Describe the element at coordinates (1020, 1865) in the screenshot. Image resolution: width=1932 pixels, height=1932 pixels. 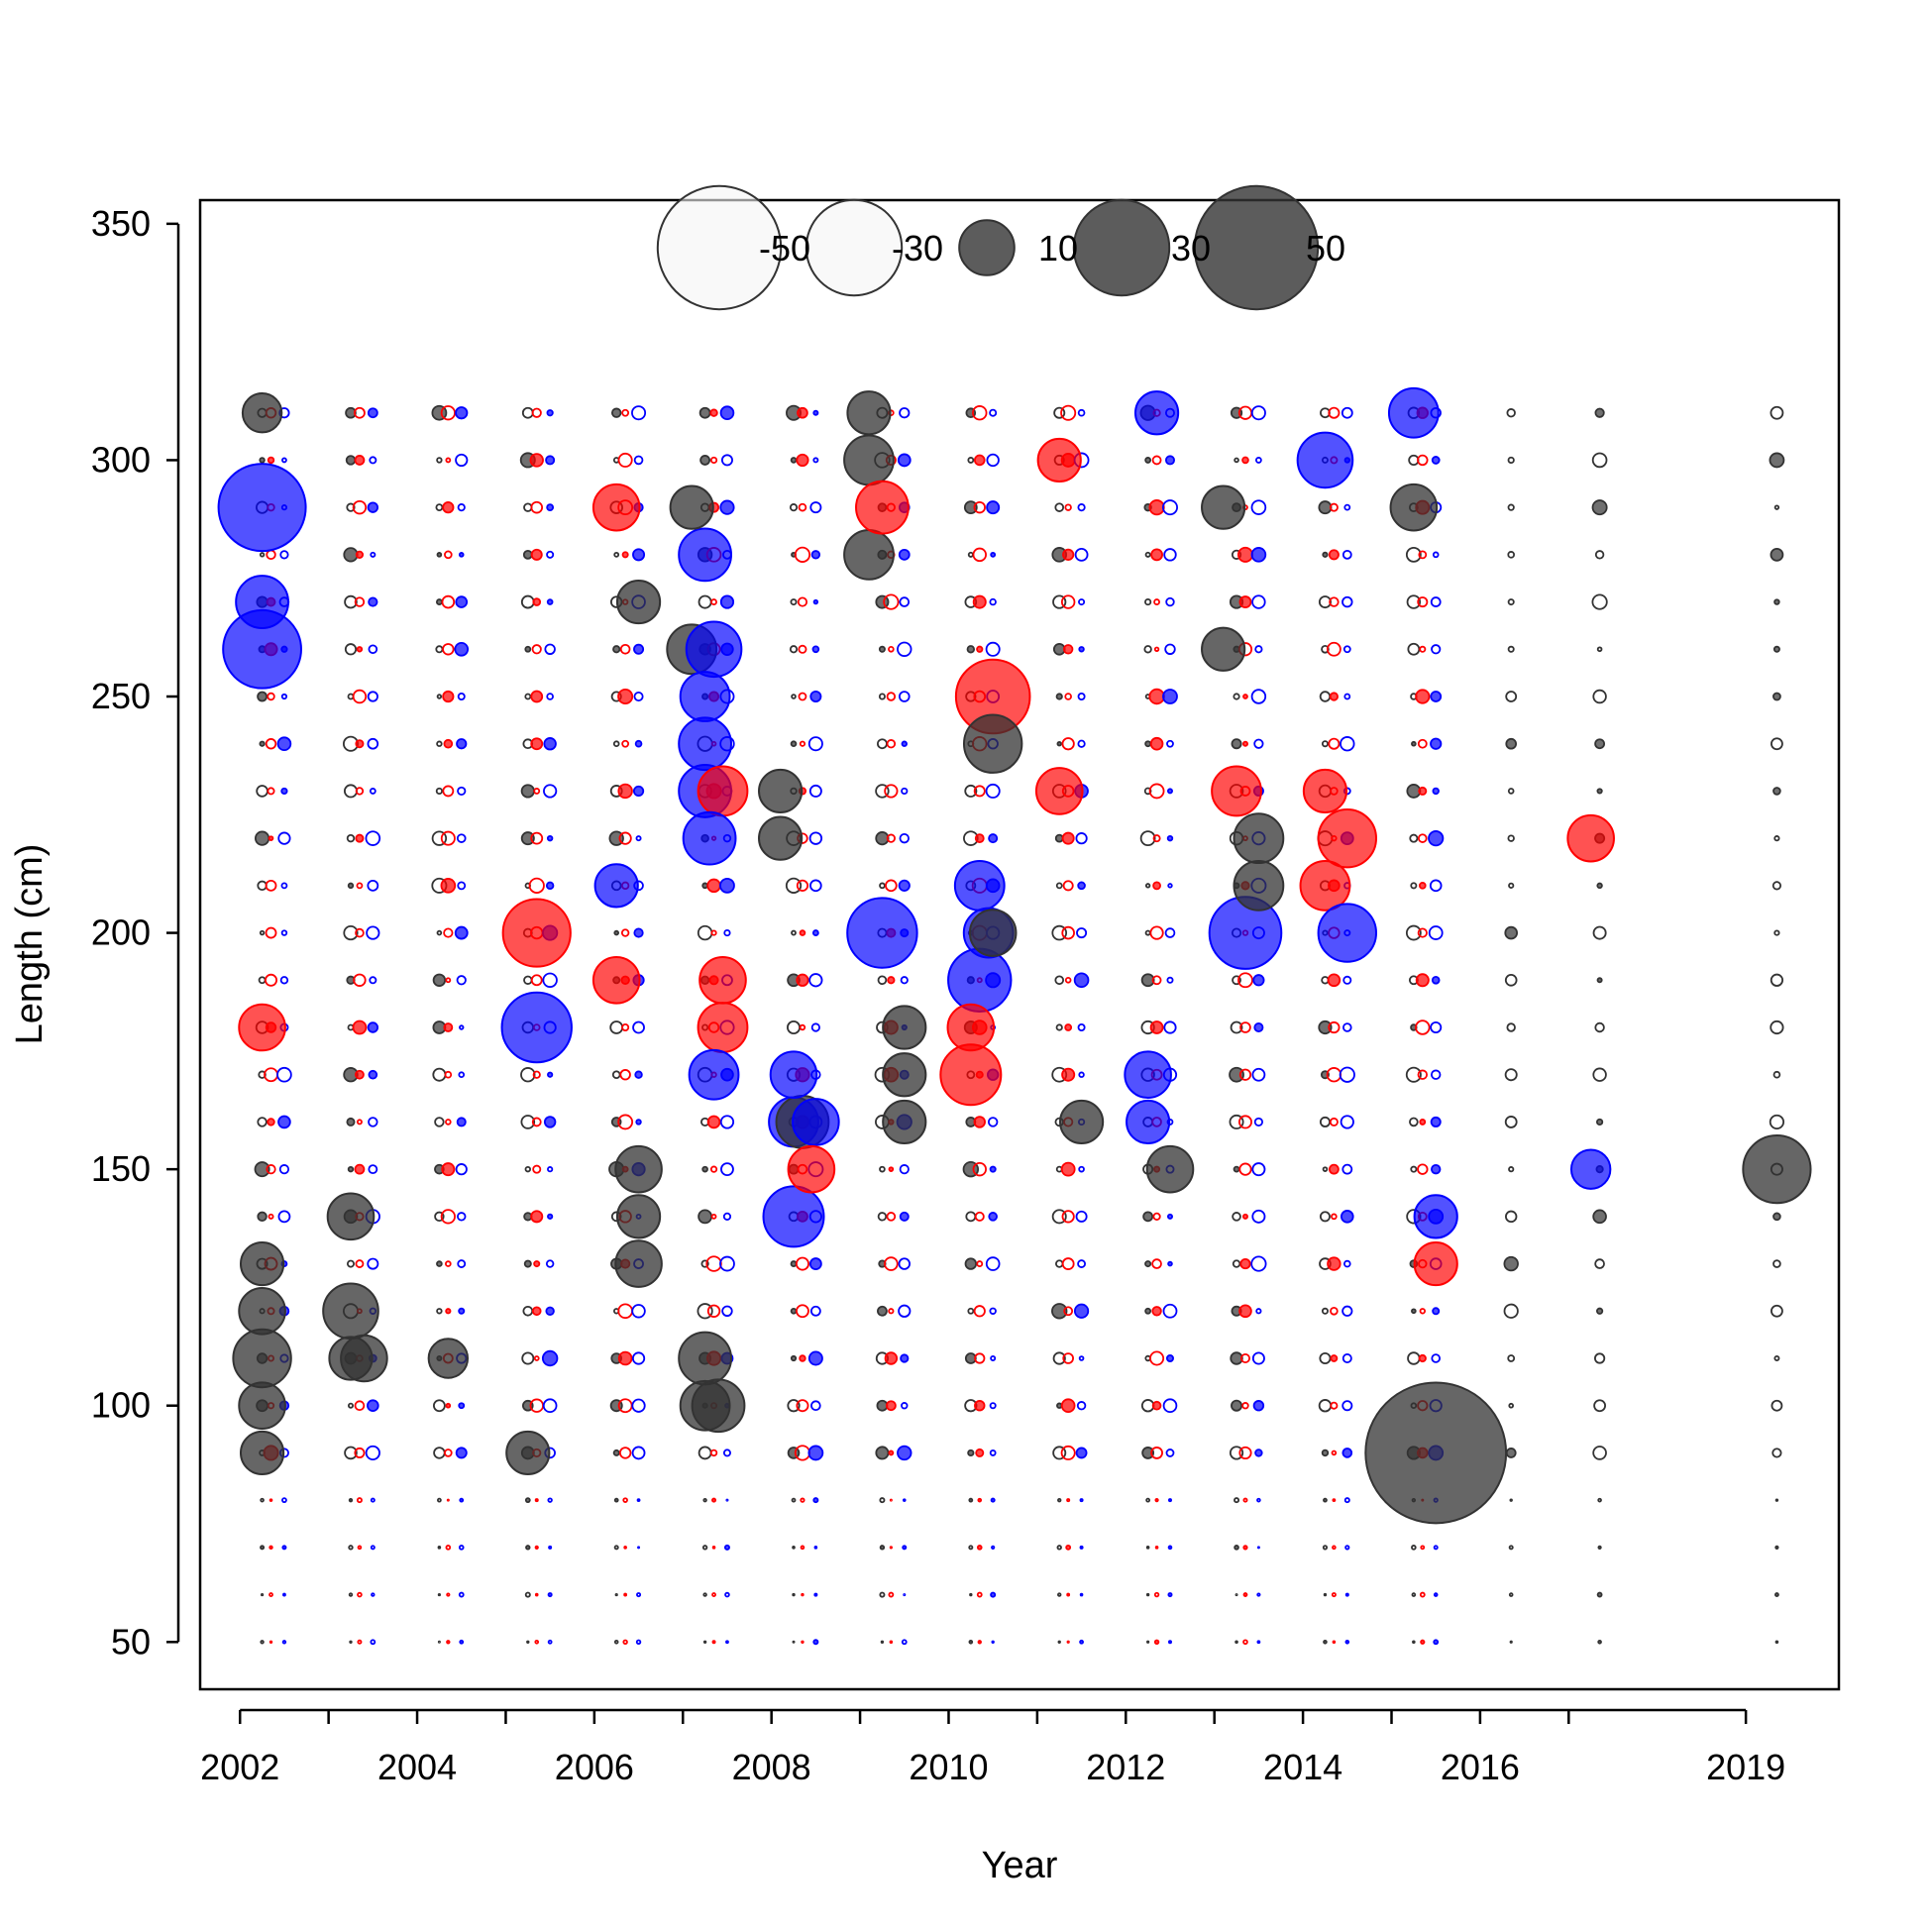
I see `x-axis-label: Year` at that location.